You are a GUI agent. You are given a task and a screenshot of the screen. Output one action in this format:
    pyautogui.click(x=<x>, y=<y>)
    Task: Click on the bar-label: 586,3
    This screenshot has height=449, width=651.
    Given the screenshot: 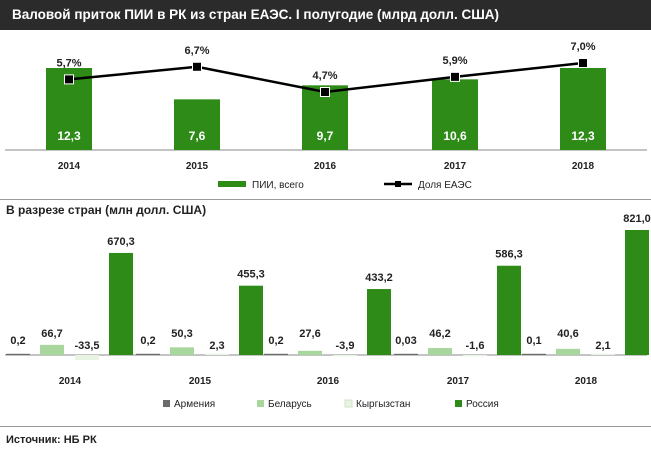 What is the action you would take?
    pyautogui.click(x=509, y=255)
    